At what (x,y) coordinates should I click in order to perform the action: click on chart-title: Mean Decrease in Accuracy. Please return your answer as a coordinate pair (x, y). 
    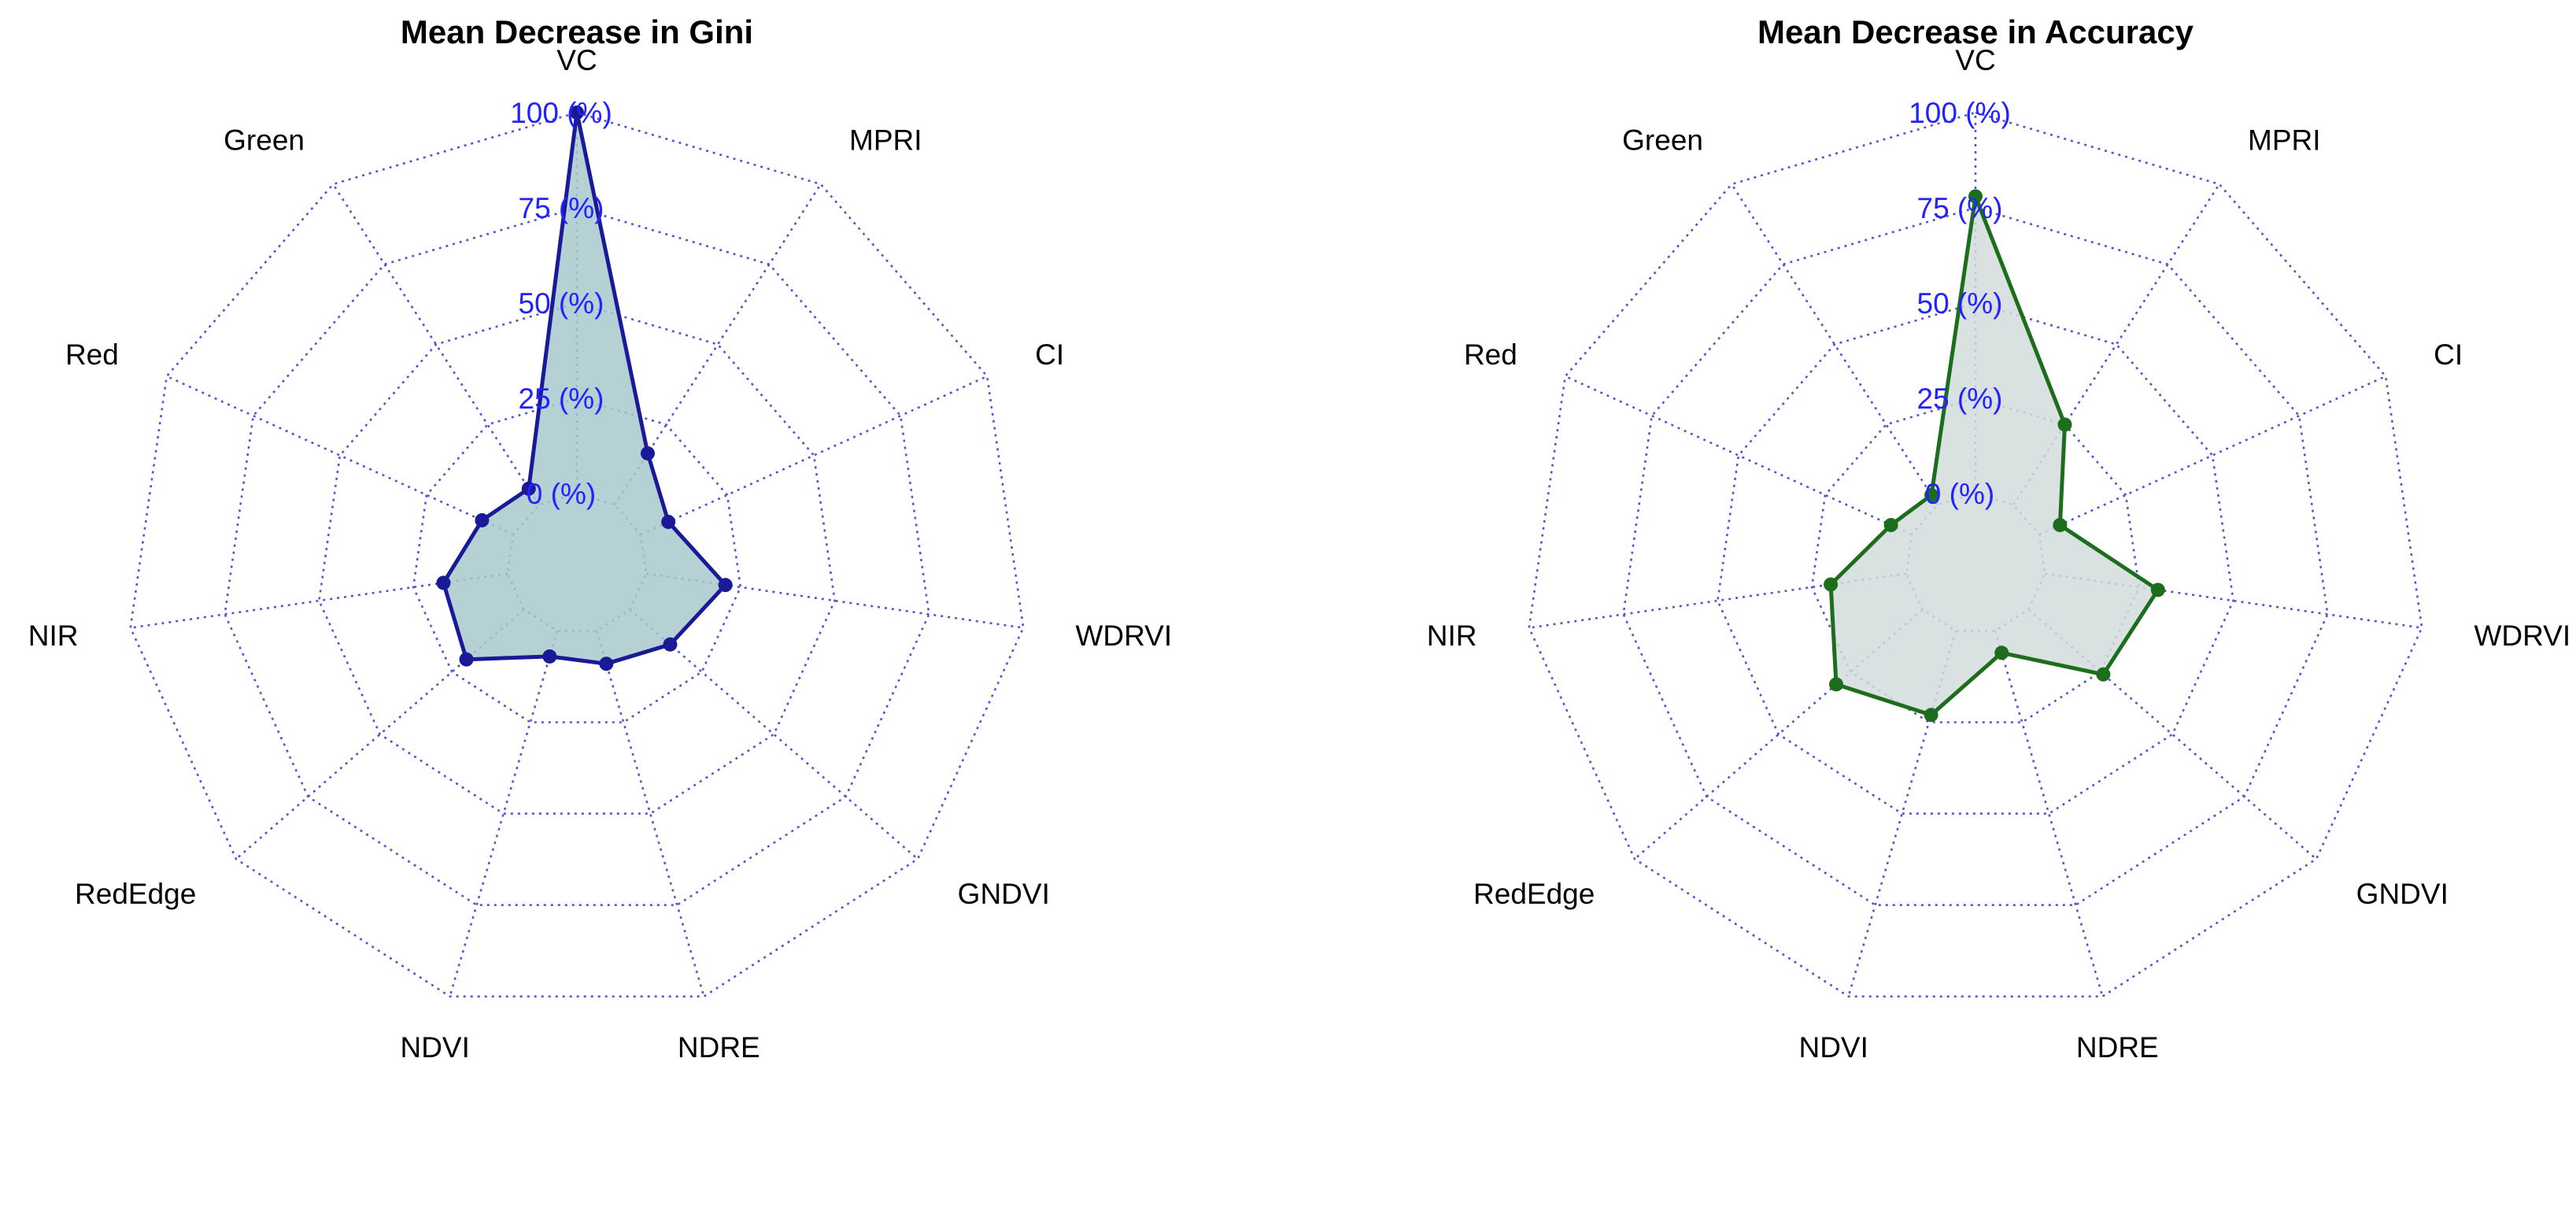
    Looking at the image, I should click on (1975, 31).